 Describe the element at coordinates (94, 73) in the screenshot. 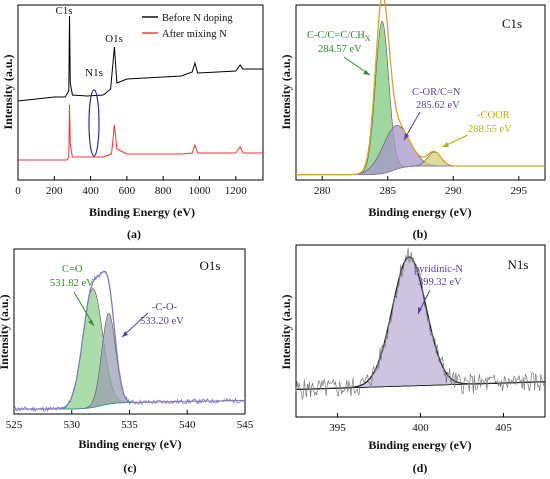

I see `peak-label-n1s: N1s` at that location.